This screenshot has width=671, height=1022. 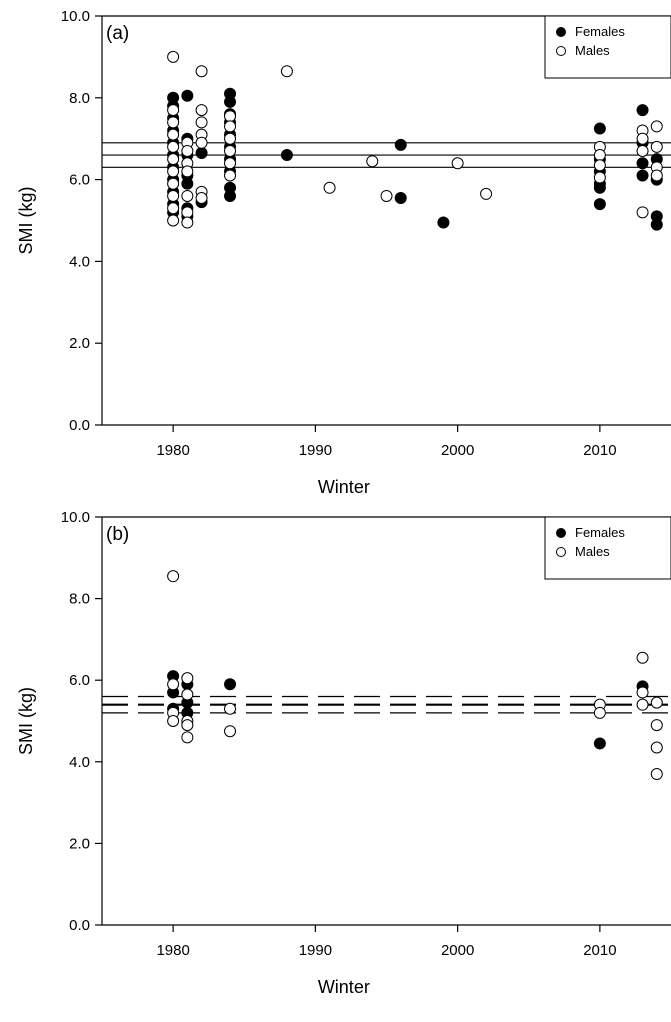 I want to click on panel-label: (a), so click(x=117, y=33).